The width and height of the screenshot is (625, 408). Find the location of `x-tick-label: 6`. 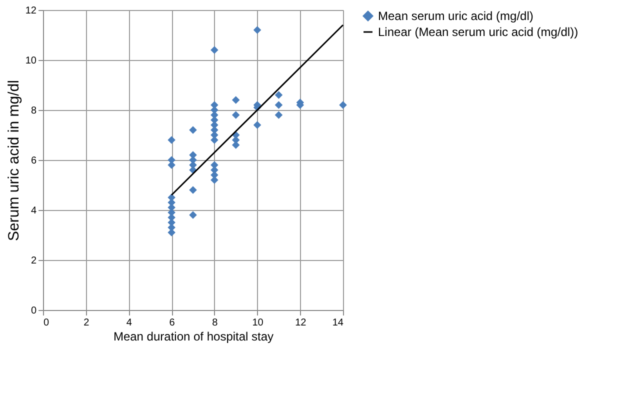

x-tick-label: 6 is located at coordinates (172, 323).